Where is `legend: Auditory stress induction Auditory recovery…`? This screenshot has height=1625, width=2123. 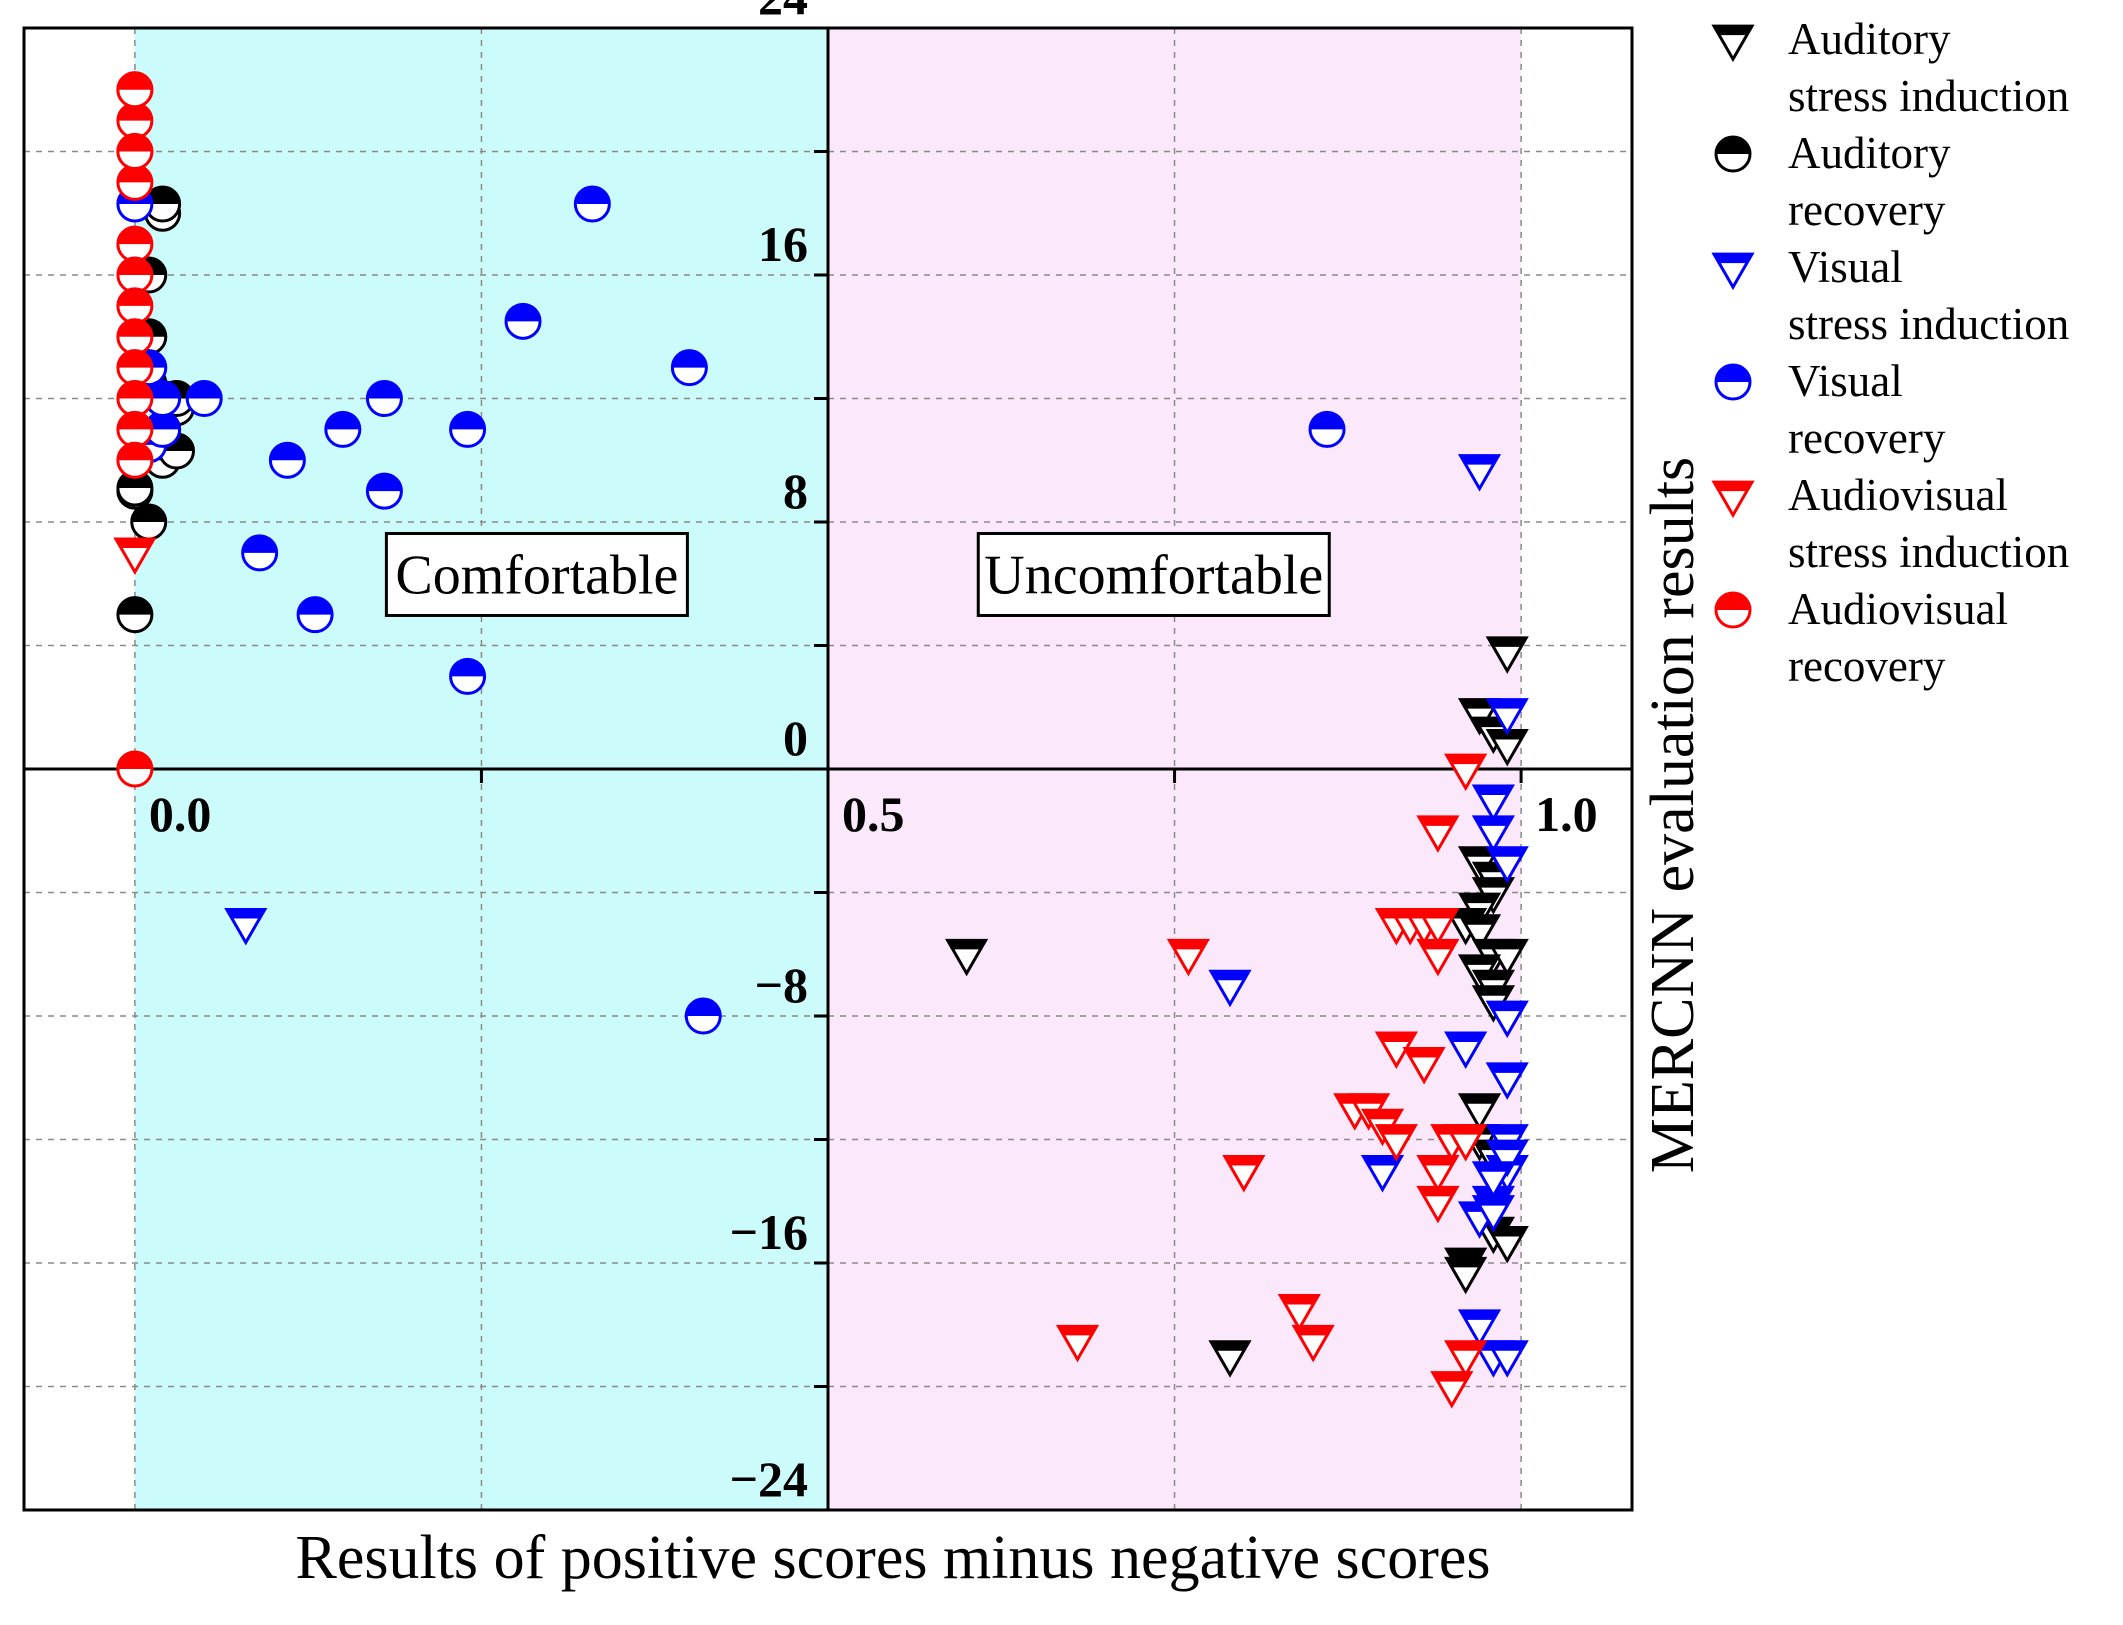
legend: Auditory stress induction Auditory recovery… is located at coordinates (1890, 352).